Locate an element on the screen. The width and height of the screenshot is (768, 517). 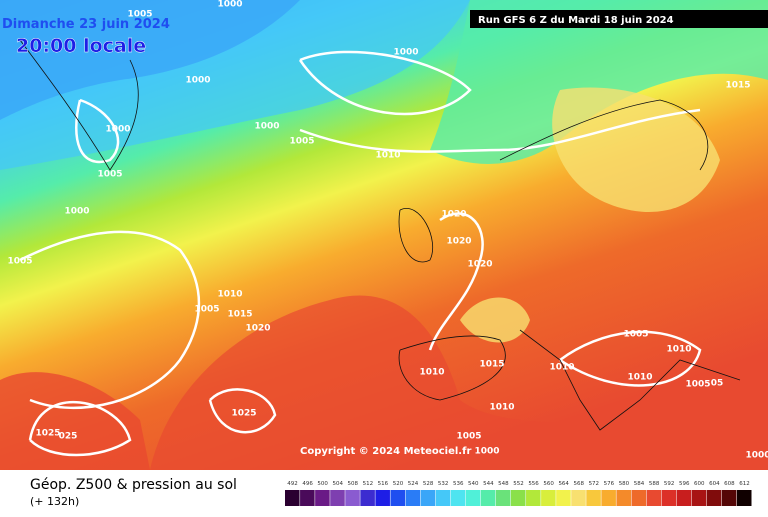
colorbar-label: 536 is located at coordinates (458, 484).